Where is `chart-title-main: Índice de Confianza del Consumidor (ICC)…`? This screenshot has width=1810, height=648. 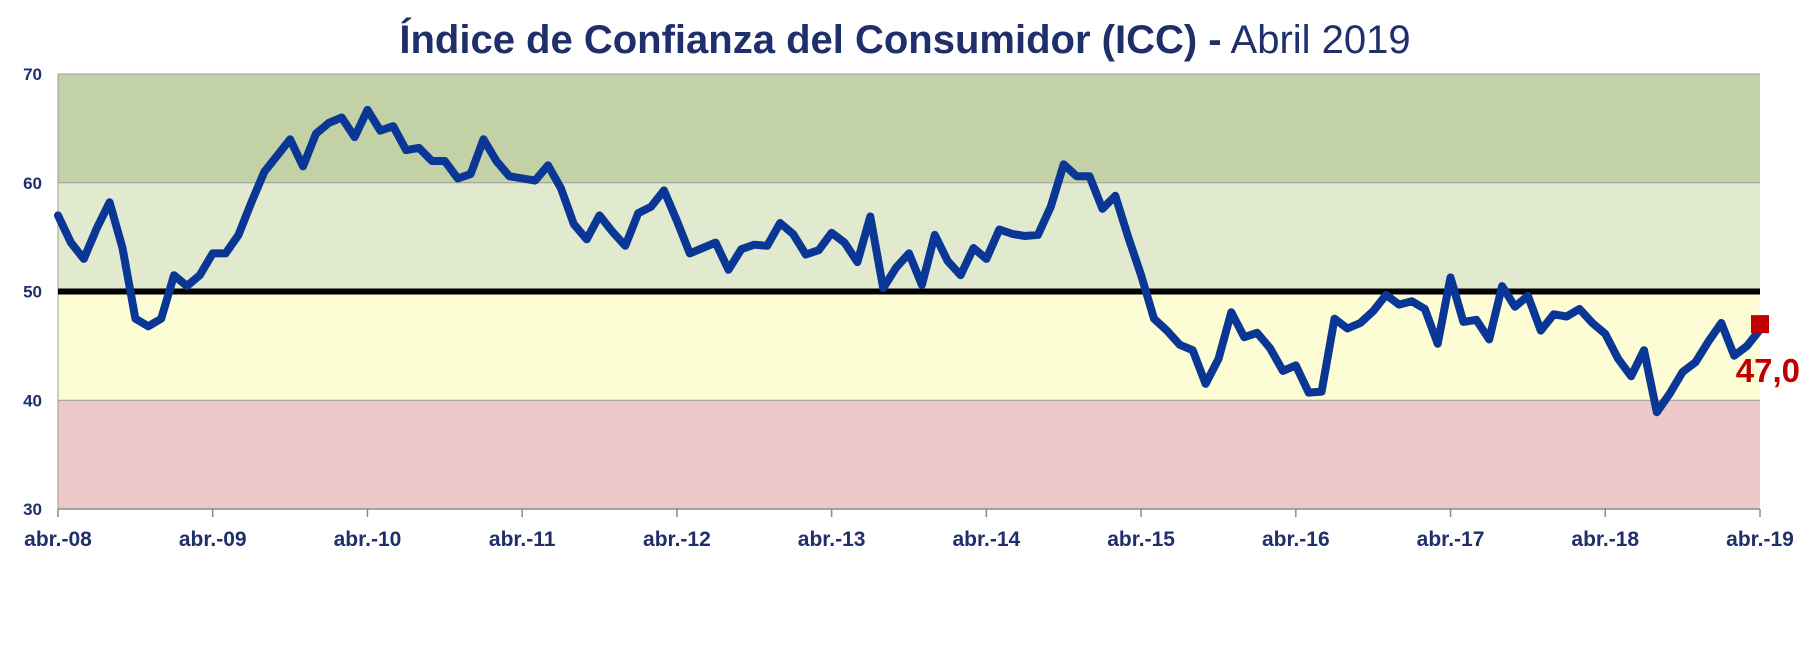 chart-title-main: Índice de Confianza del Consumidor (ICC)… is located at coordinates (810, 40).